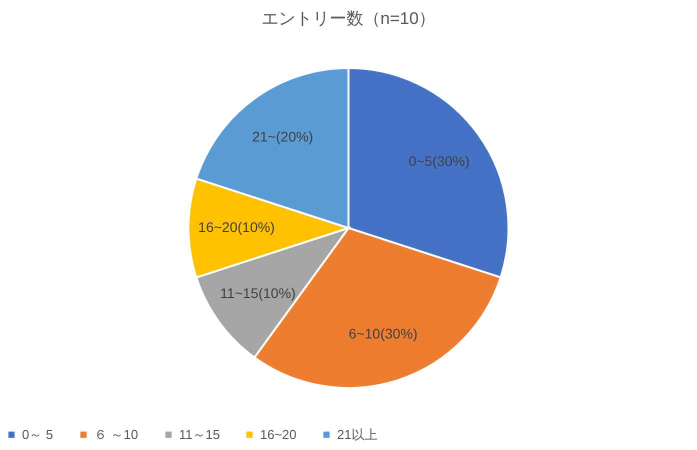  Describe the element at coordinates (357, 434) in the screenshot. I see `legend-label: 21以上` at that location.